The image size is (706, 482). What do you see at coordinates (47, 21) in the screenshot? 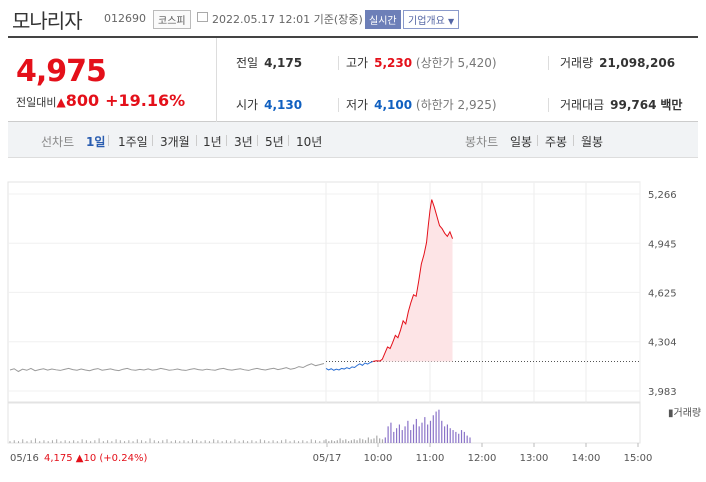
I see `stock-name: 모나리자` at bounding box center [47, 21].